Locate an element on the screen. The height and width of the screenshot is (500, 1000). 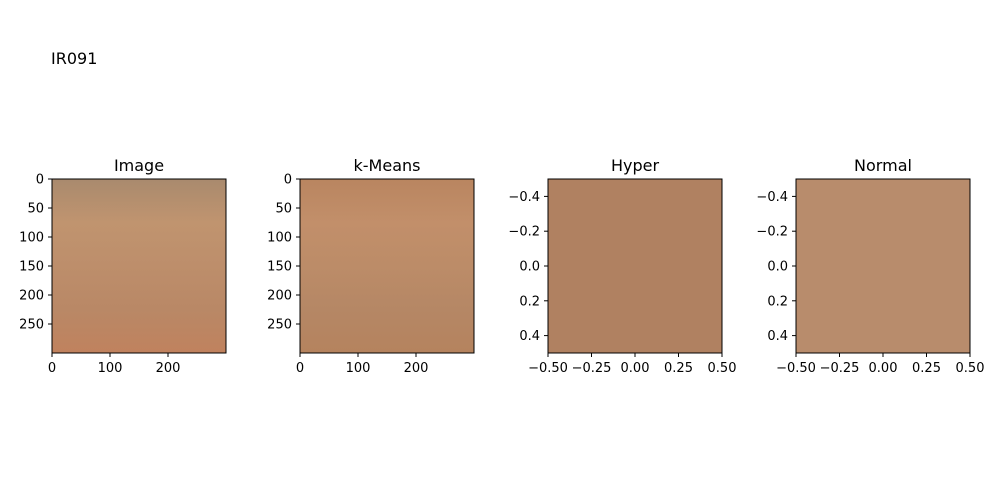
panel-title: Hyper is located at coordinates (635, 165).